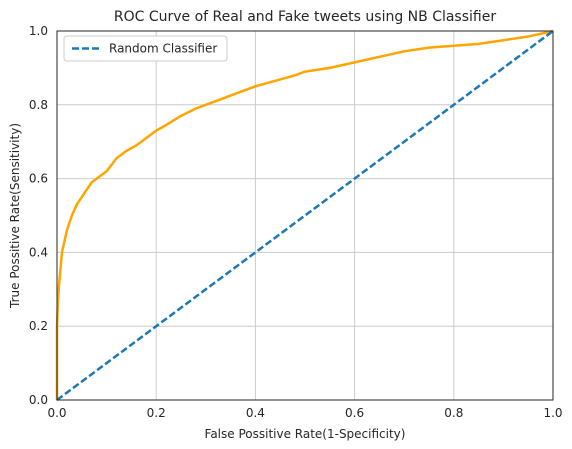 This screenshot has width=572, height=449. What do you see at coordinates (354, 413) in the screenshot?
I see `x-tick-label: 0.6` at bounding box center [354, 413].